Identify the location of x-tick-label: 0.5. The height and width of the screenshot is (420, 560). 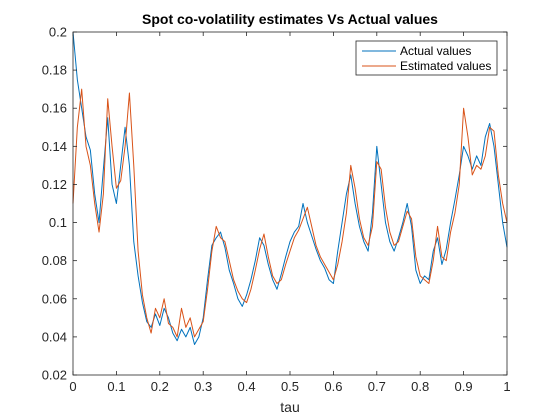
(290, 386).